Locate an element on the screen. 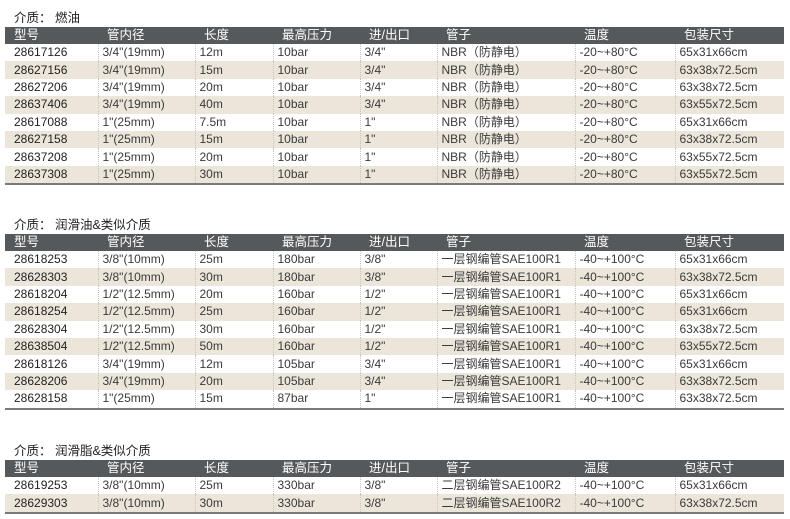 This screenshot has width=790, height=519. section-title: 介质： 润滑脂&类似介质 is located at coordinates (82, 451).